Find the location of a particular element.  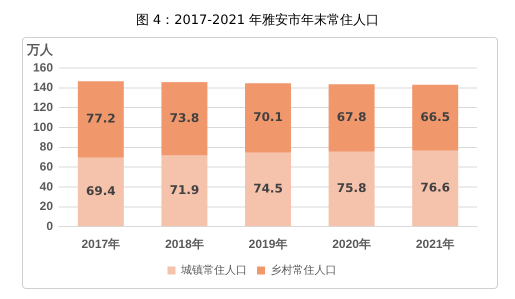

y-tick-label: 60 is located at coordinates (47, 166).